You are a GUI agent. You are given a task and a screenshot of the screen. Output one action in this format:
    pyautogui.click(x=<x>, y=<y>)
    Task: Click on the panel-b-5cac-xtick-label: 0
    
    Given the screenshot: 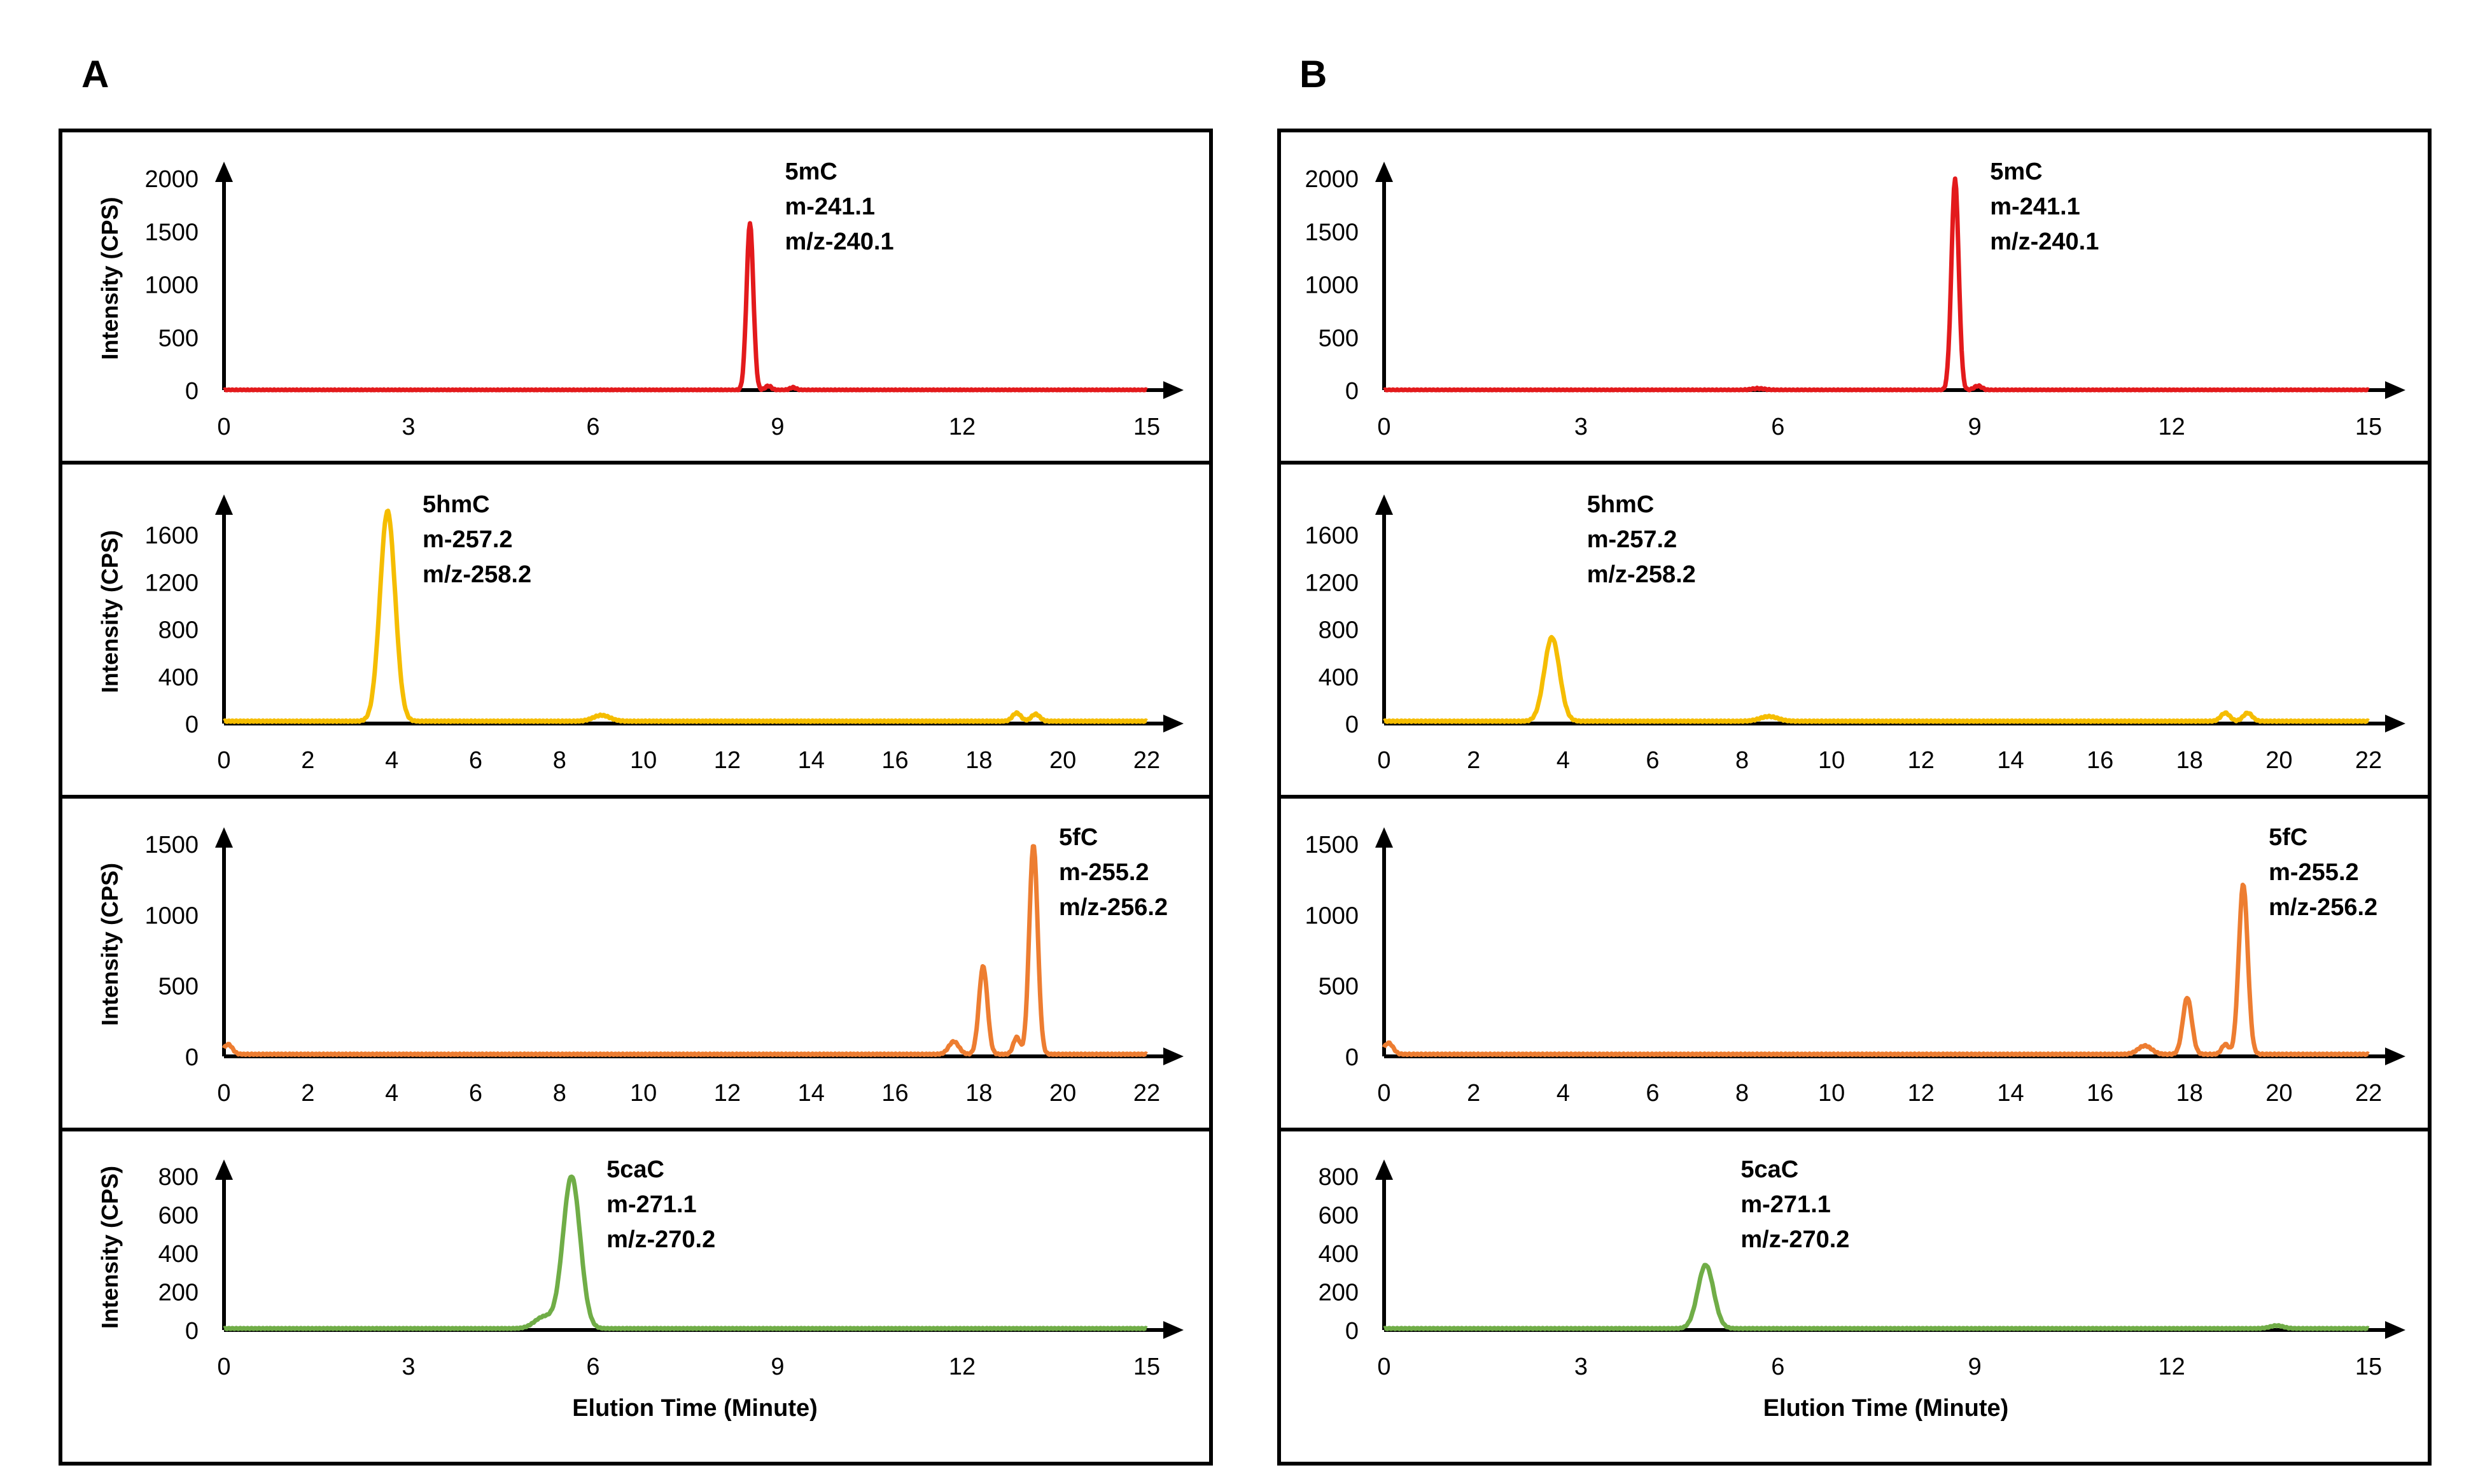 What is the action you would take?
    pyautogui.click(x=1383, y=1367)
    